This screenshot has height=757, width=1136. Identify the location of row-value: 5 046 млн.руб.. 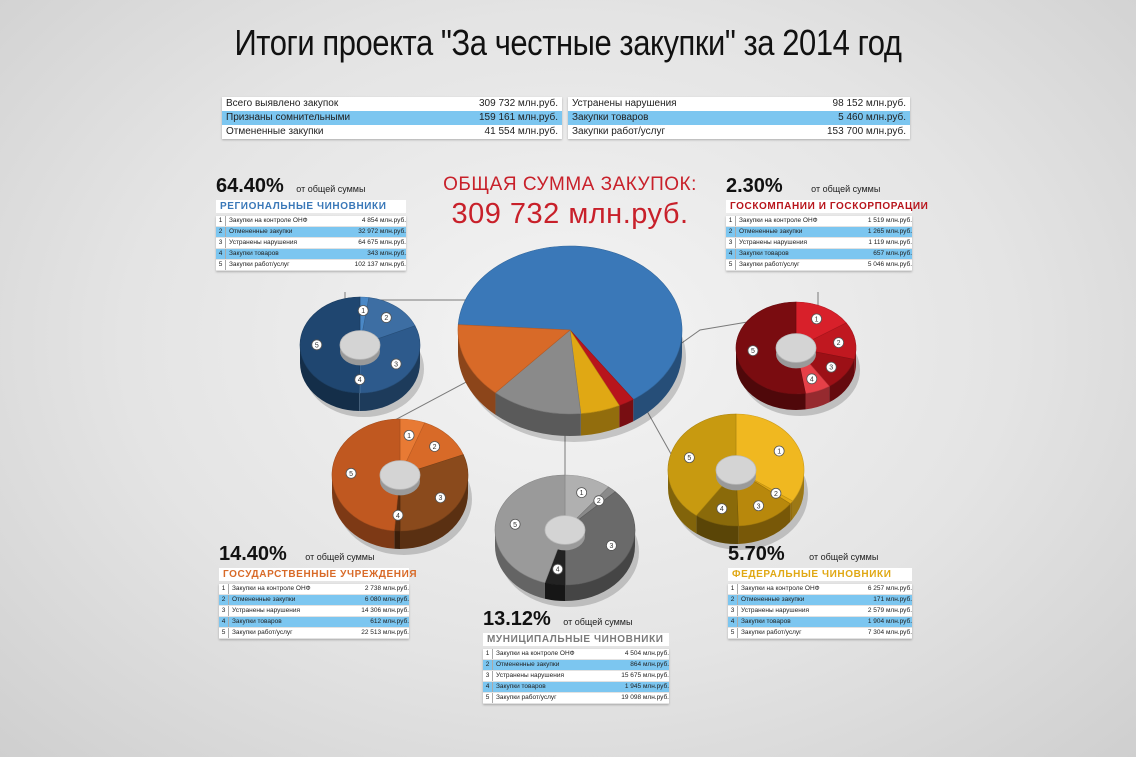
(889, 264).